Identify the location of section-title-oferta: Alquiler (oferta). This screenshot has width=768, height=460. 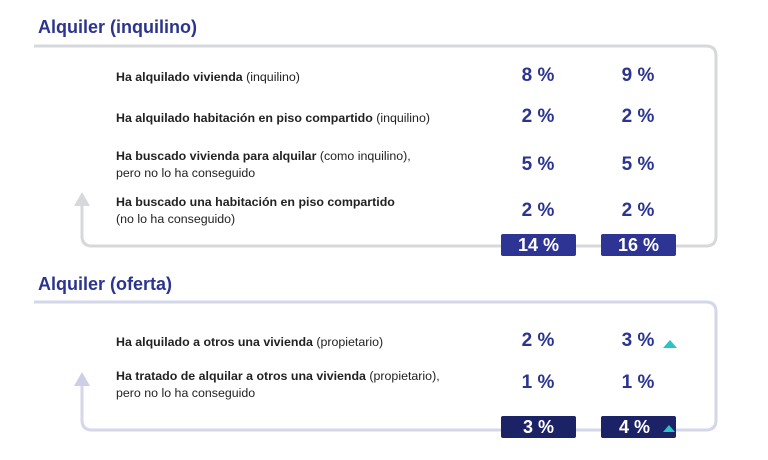
(105, 284).